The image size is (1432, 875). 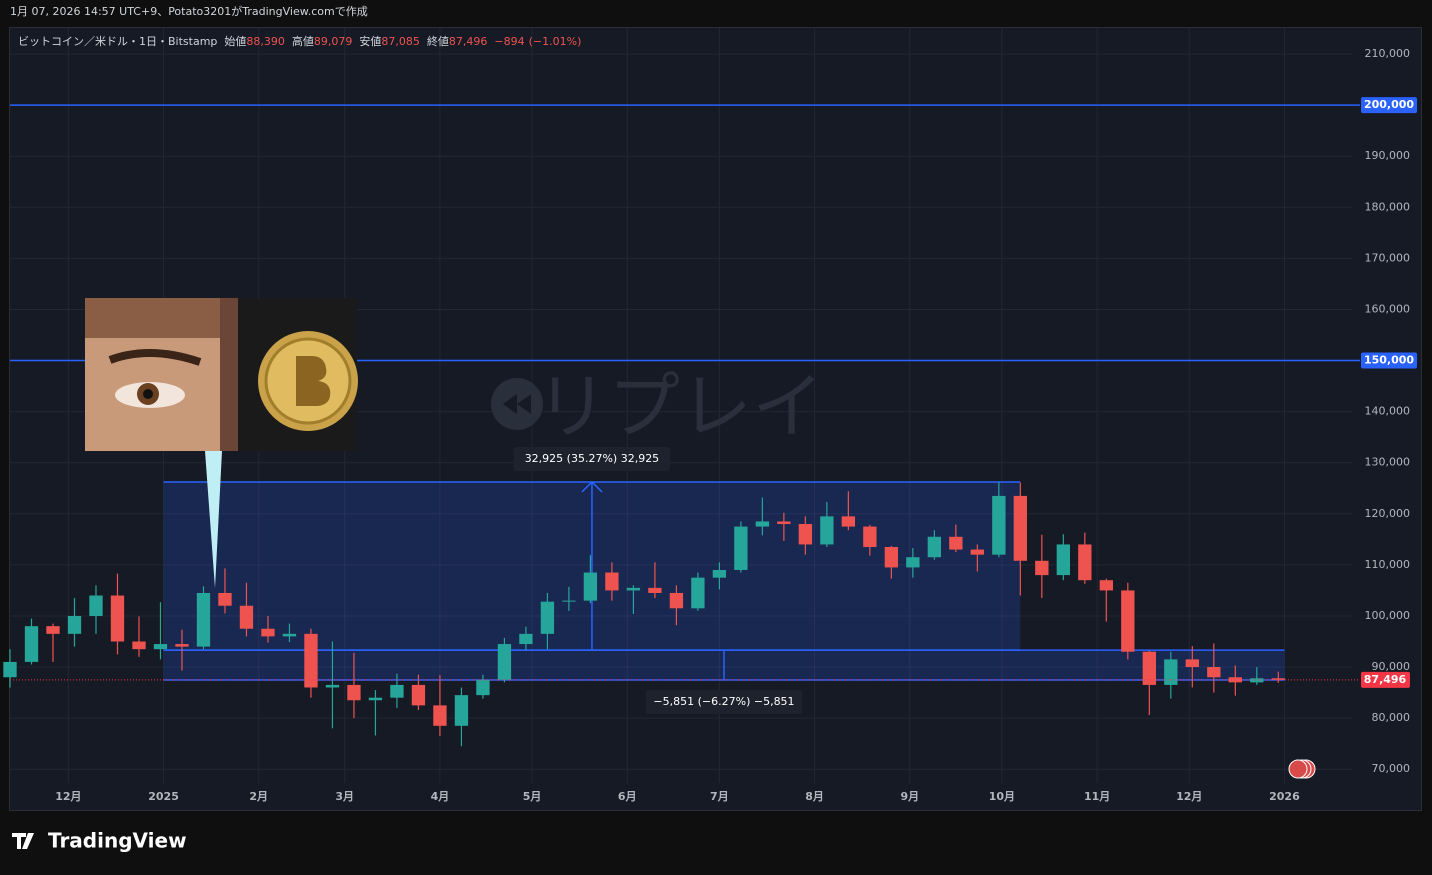 What do you see at coordinates (509, 41) in the screenshot?
I see `change: −894` at bounding box center [509, 41].